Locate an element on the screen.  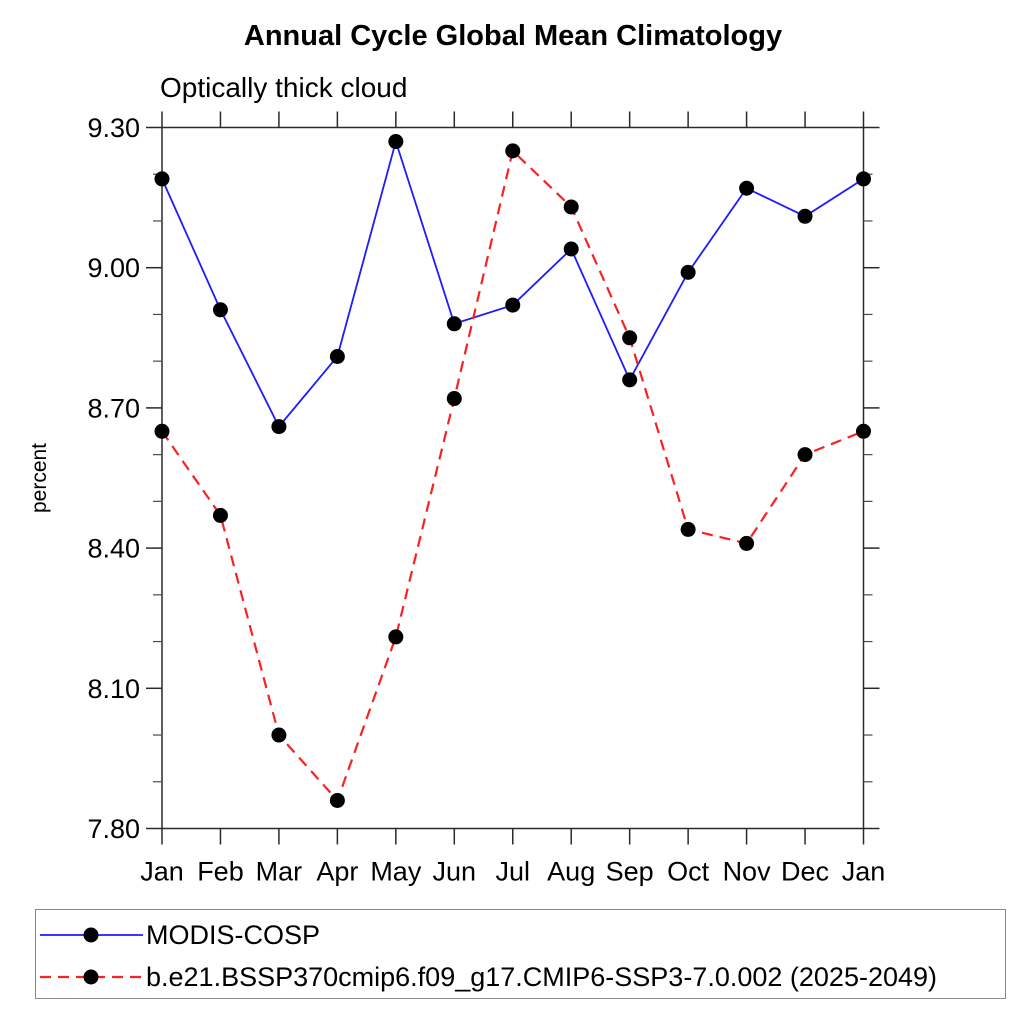
x-tick-label: Feb is located at coordinates (220, 872).